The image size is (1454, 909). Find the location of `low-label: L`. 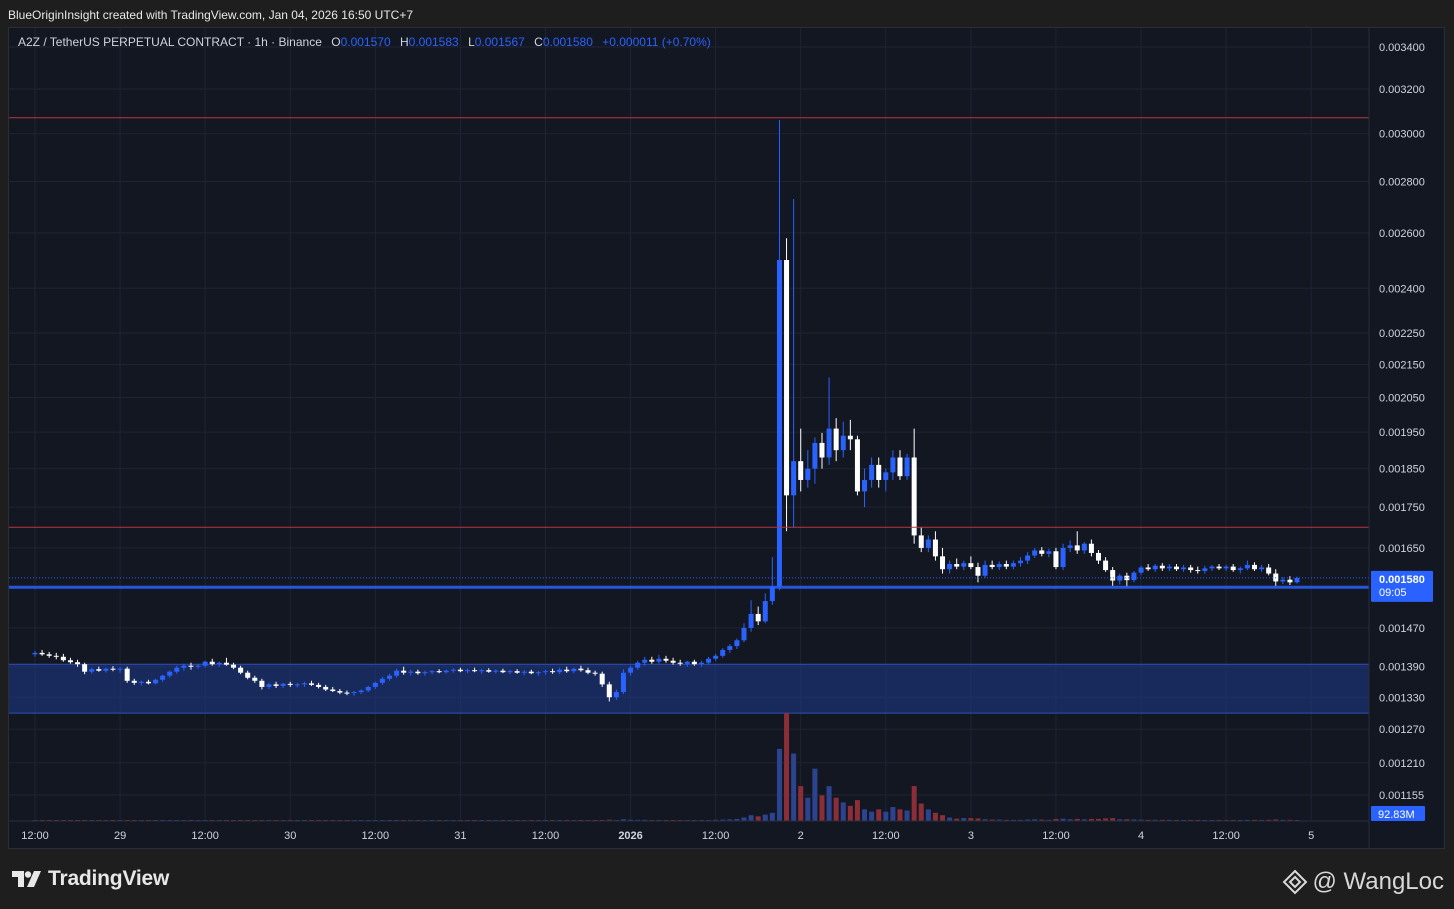

low-label: L is located at coordinates (471, 42).